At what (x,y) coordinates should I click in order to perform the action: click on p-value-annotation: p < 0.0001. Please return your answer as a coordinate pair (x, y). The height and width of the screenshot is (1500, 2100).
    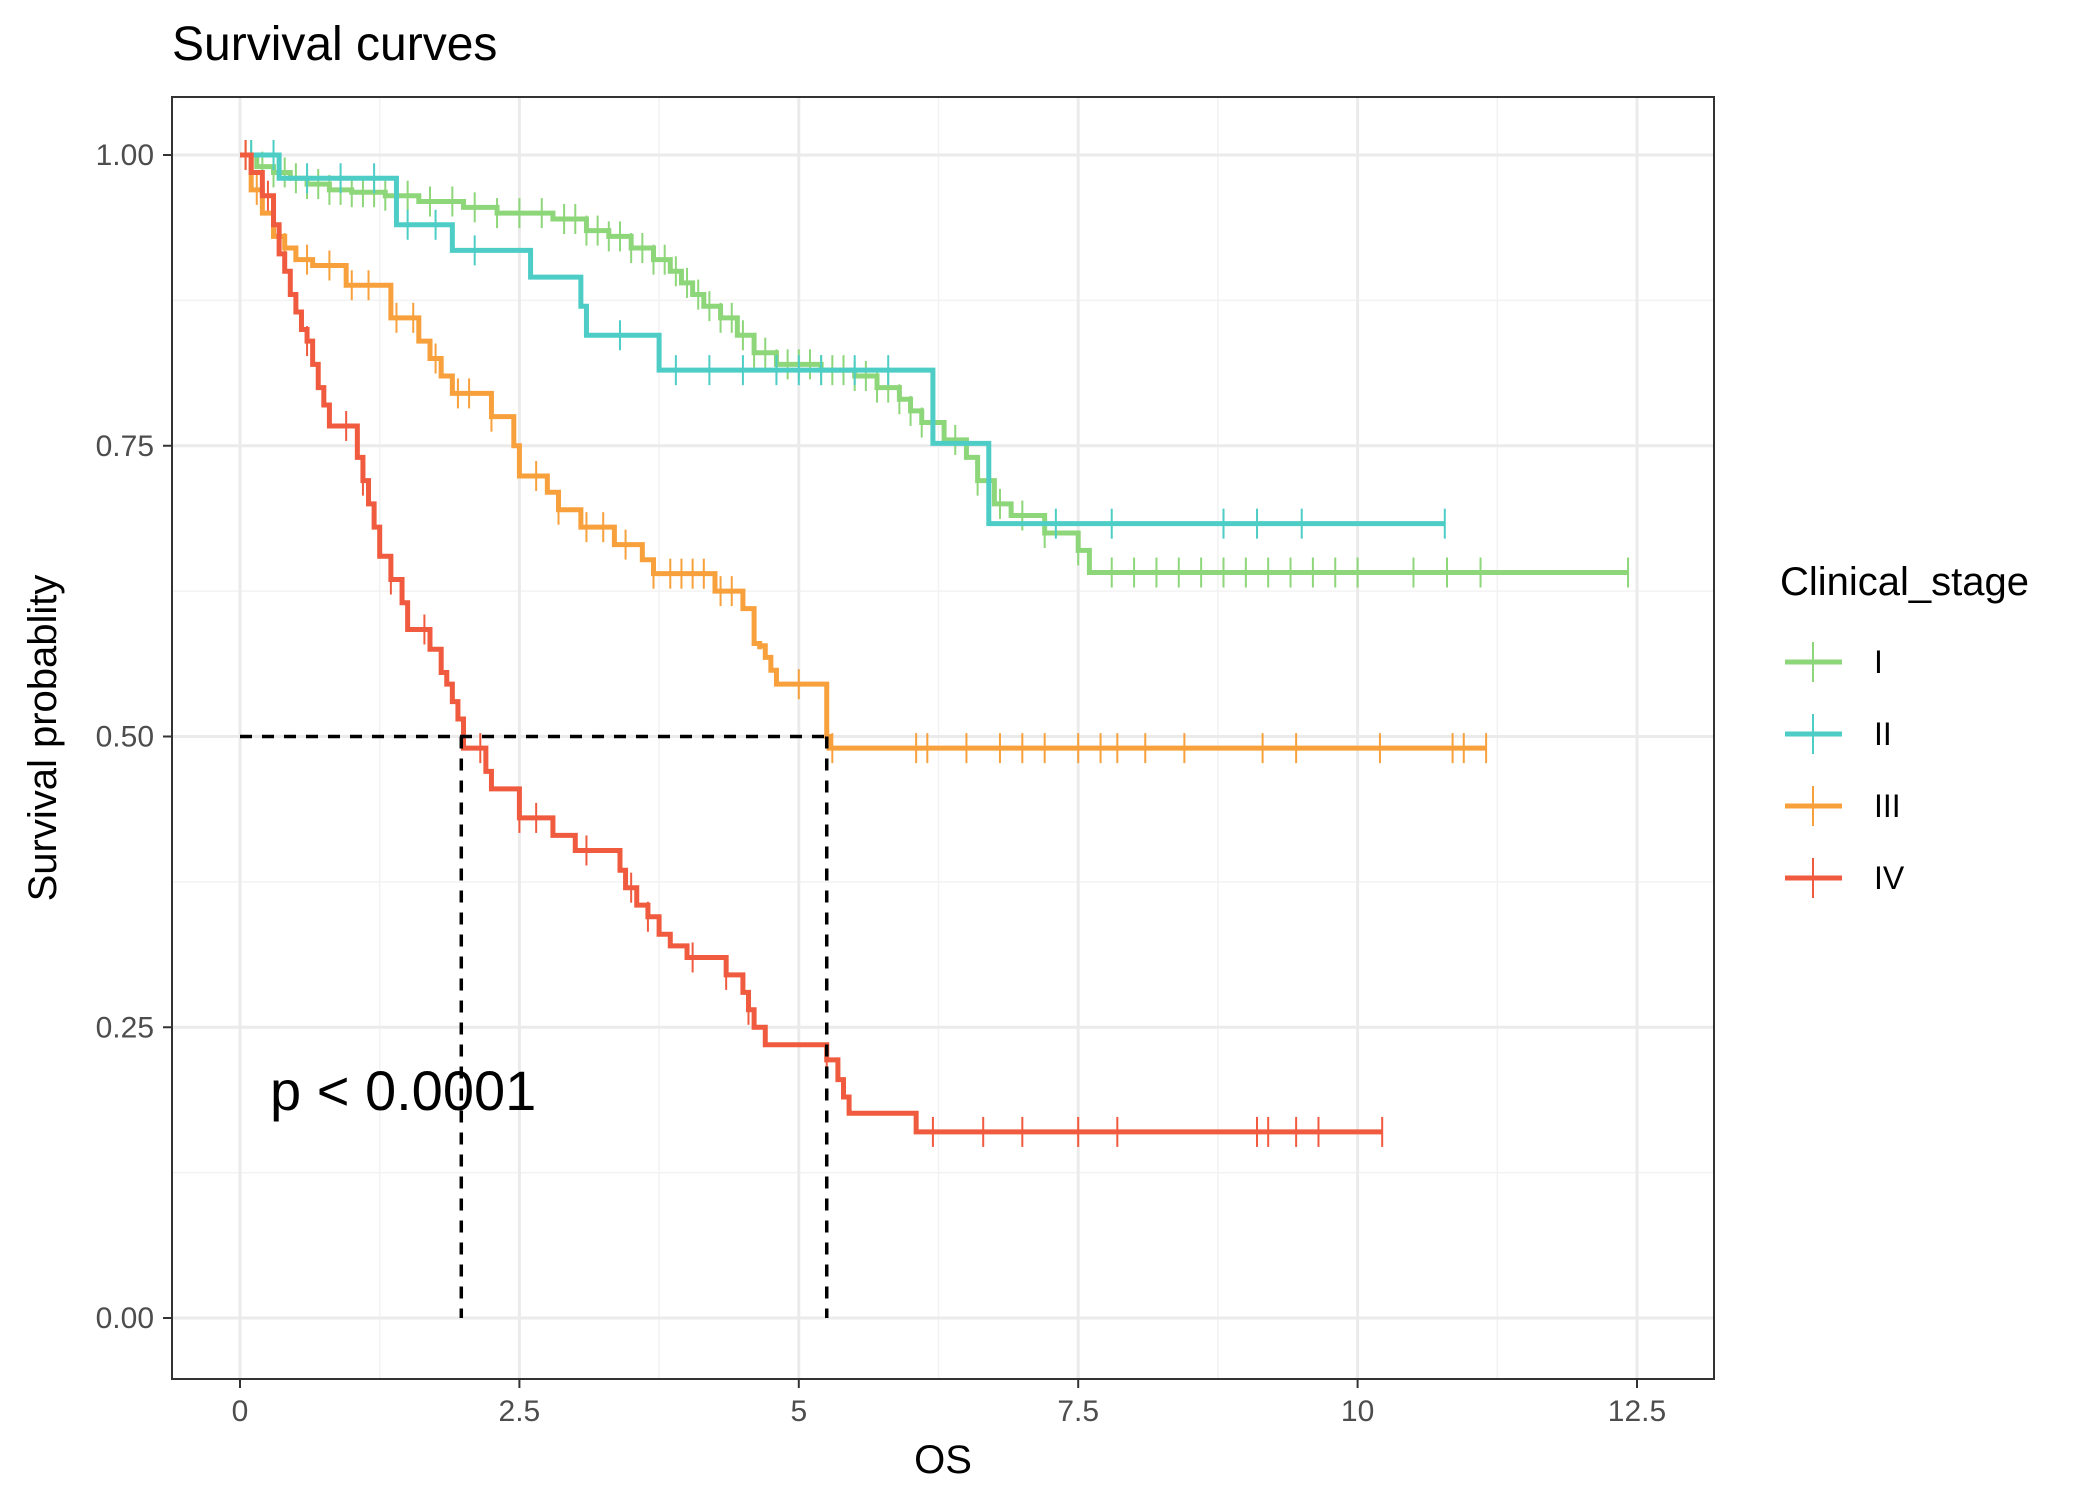
    Looking at the image, I should click on (403, 1090).